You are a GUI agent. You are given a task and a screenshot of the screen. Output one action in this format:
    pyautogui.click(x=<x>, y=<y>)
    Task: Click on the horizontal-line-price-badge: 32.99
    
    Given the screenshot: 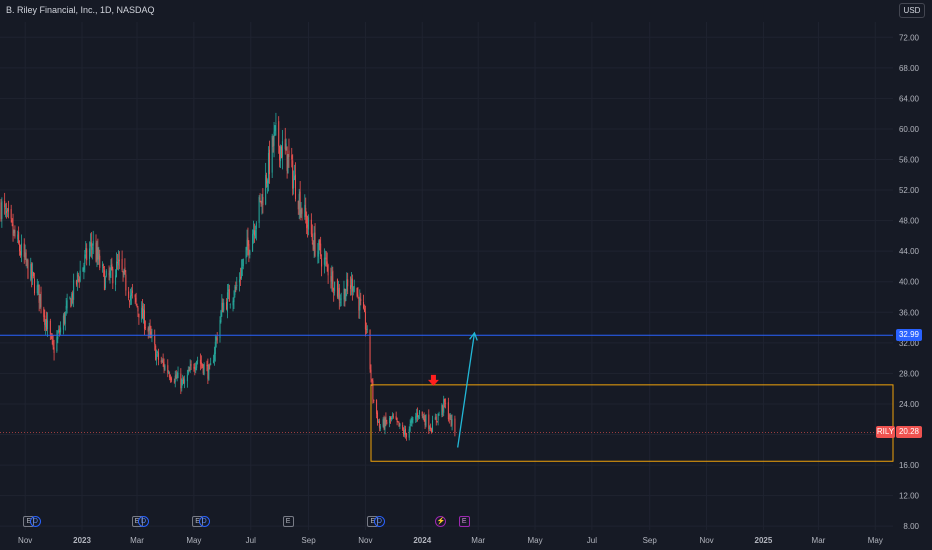 What is the action you would take?
    pyautogui.click(x=909, y=335)
    